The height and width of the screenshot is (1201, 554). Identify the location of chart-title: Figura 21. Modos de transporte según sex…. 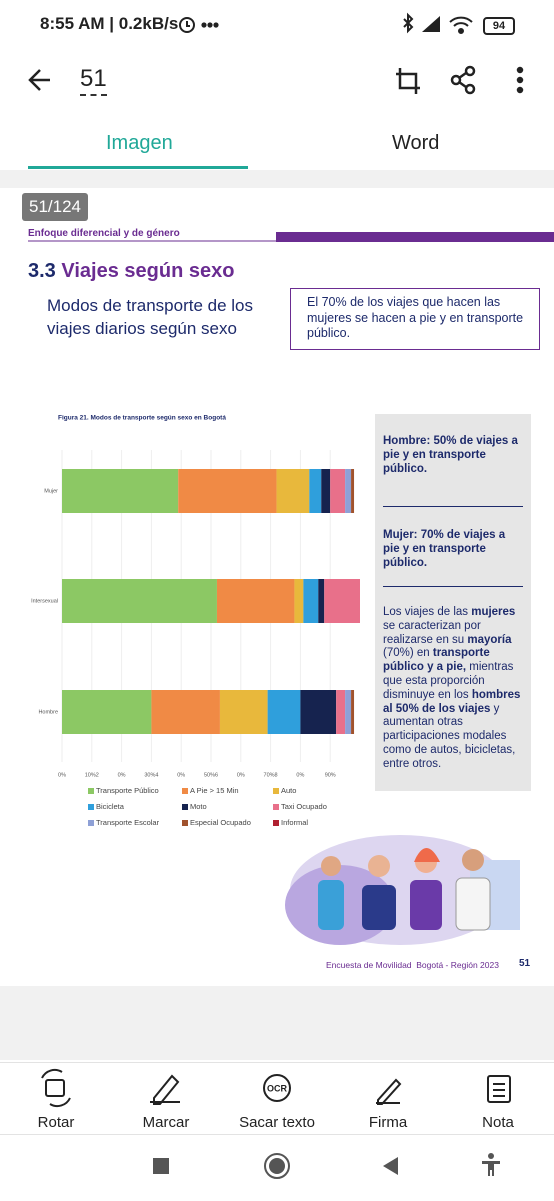
(142, 418).